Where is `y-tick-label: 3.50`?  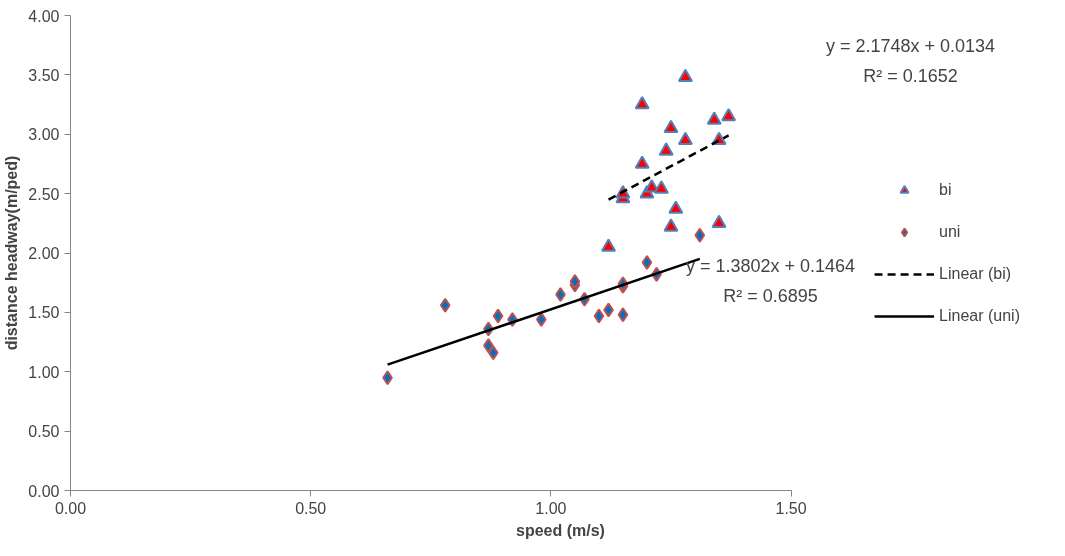 y-tick-label: 3.50 is located at coordinates (44, 75).